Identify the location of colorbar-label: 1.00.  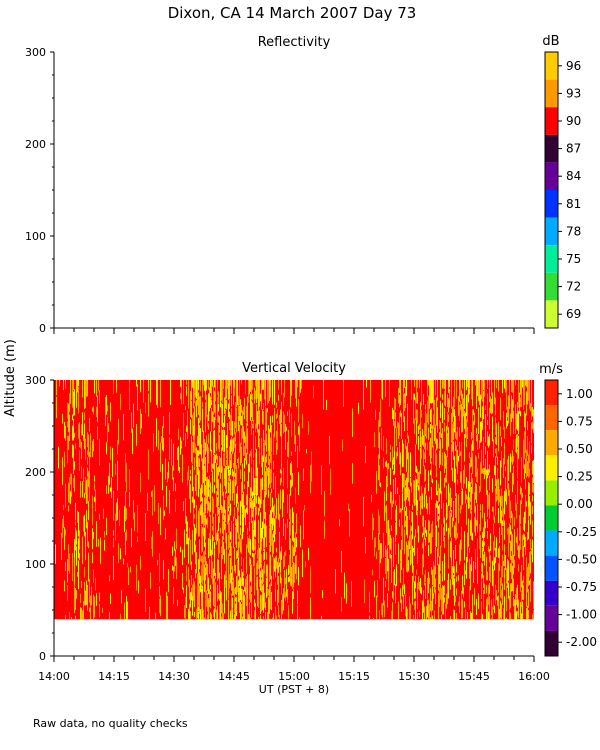
(579, 394).